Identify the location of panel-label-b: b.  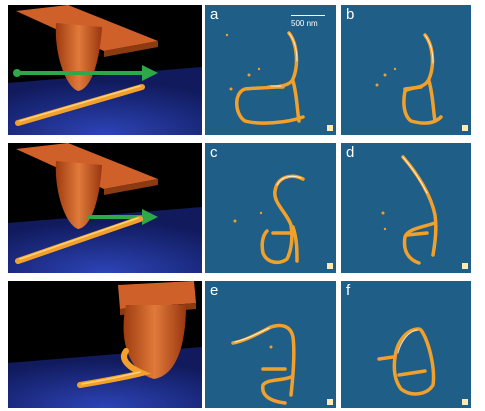
(350, 14).